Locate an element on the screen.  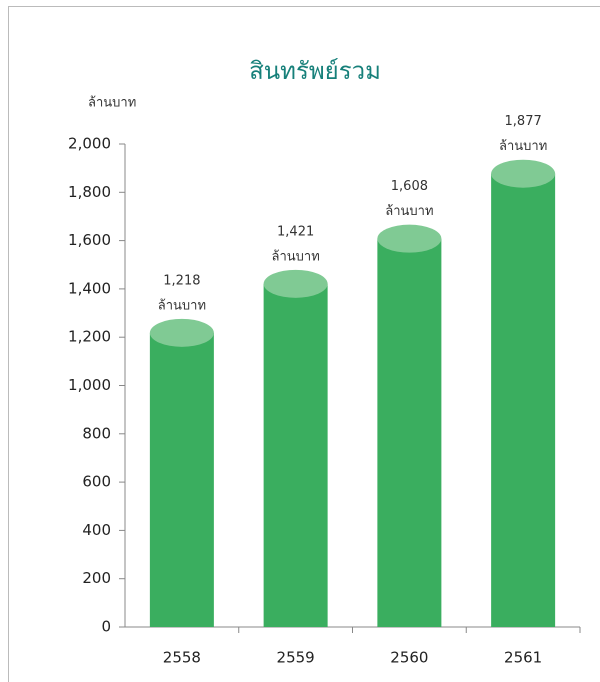
y-axis-label: ล้านบาท is located at coordinates (112, 103).